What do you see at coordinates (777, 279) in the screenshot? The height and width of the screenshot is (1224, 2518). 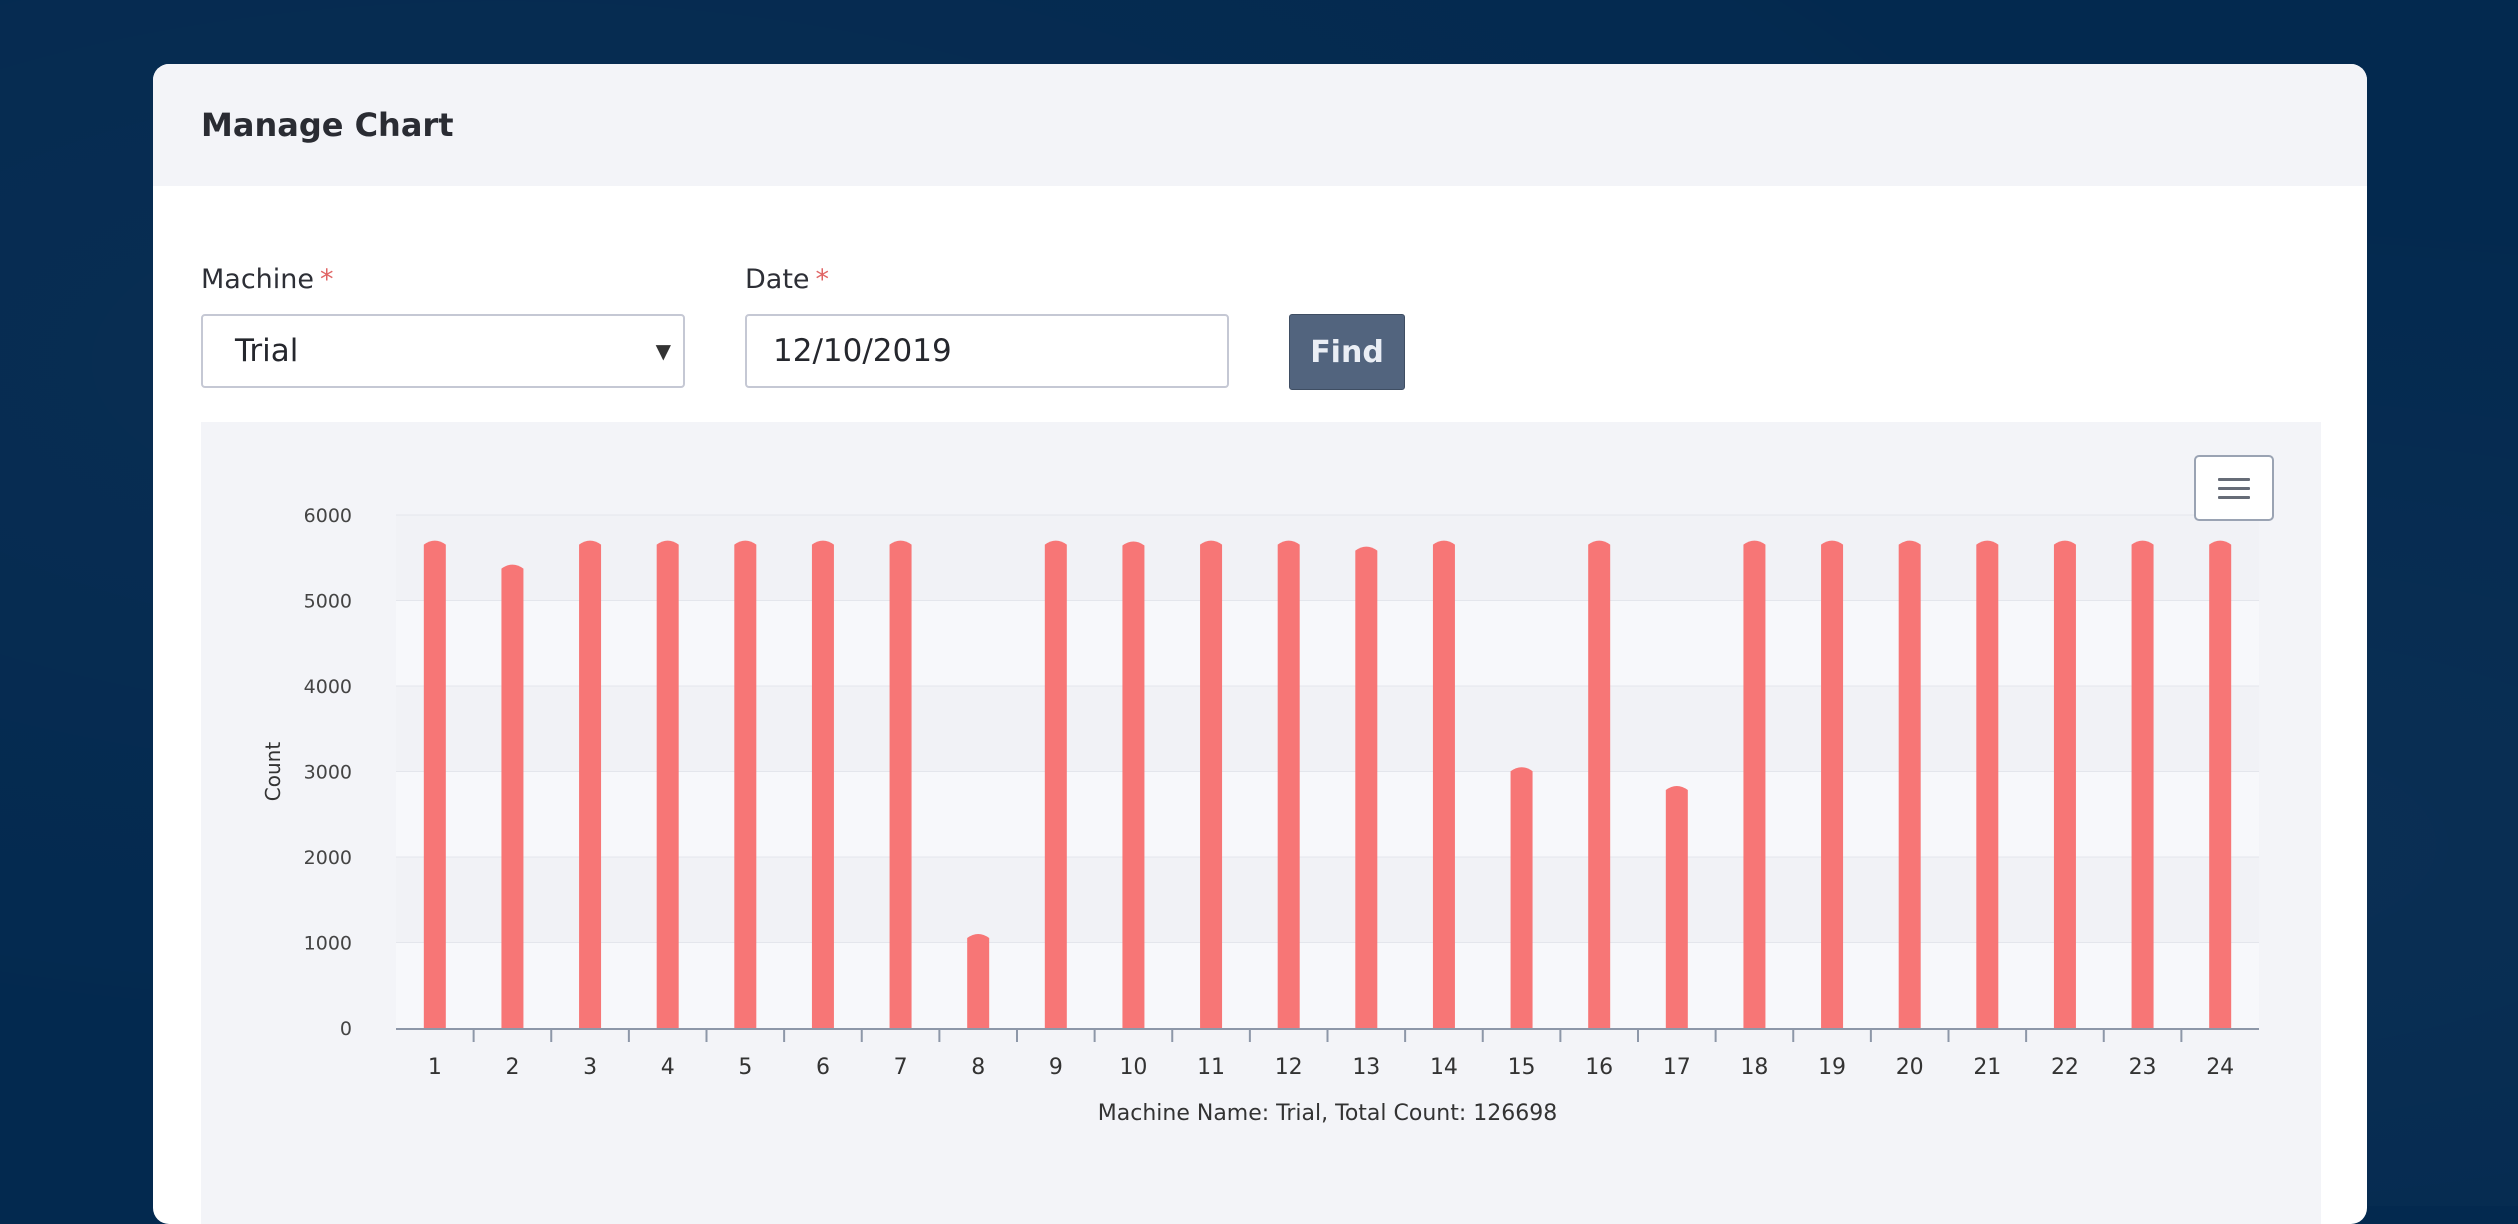 I see `date-label-text: Date` at bounding box center [777, 279].